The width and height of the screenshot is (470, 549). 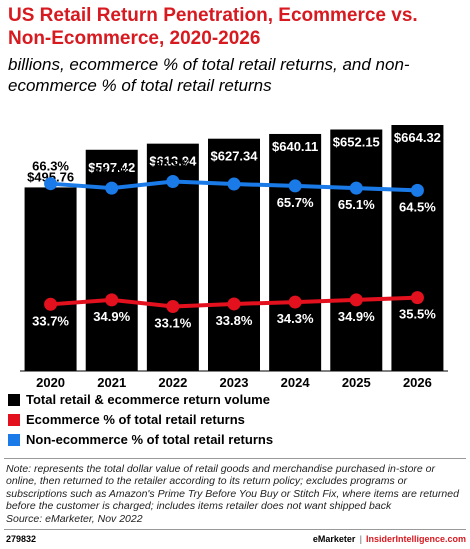 I want to click on non-ecommerce-point-2022, so click(x=173, y=181).